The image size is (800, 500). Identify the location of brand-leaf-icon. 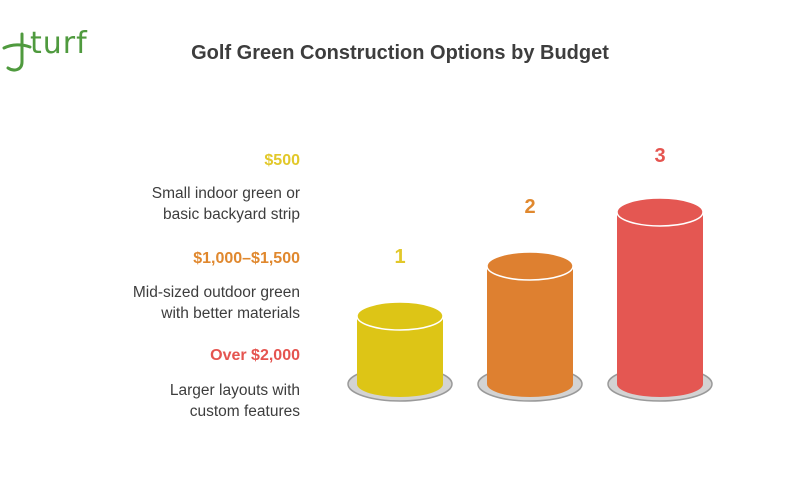
(17, 52).